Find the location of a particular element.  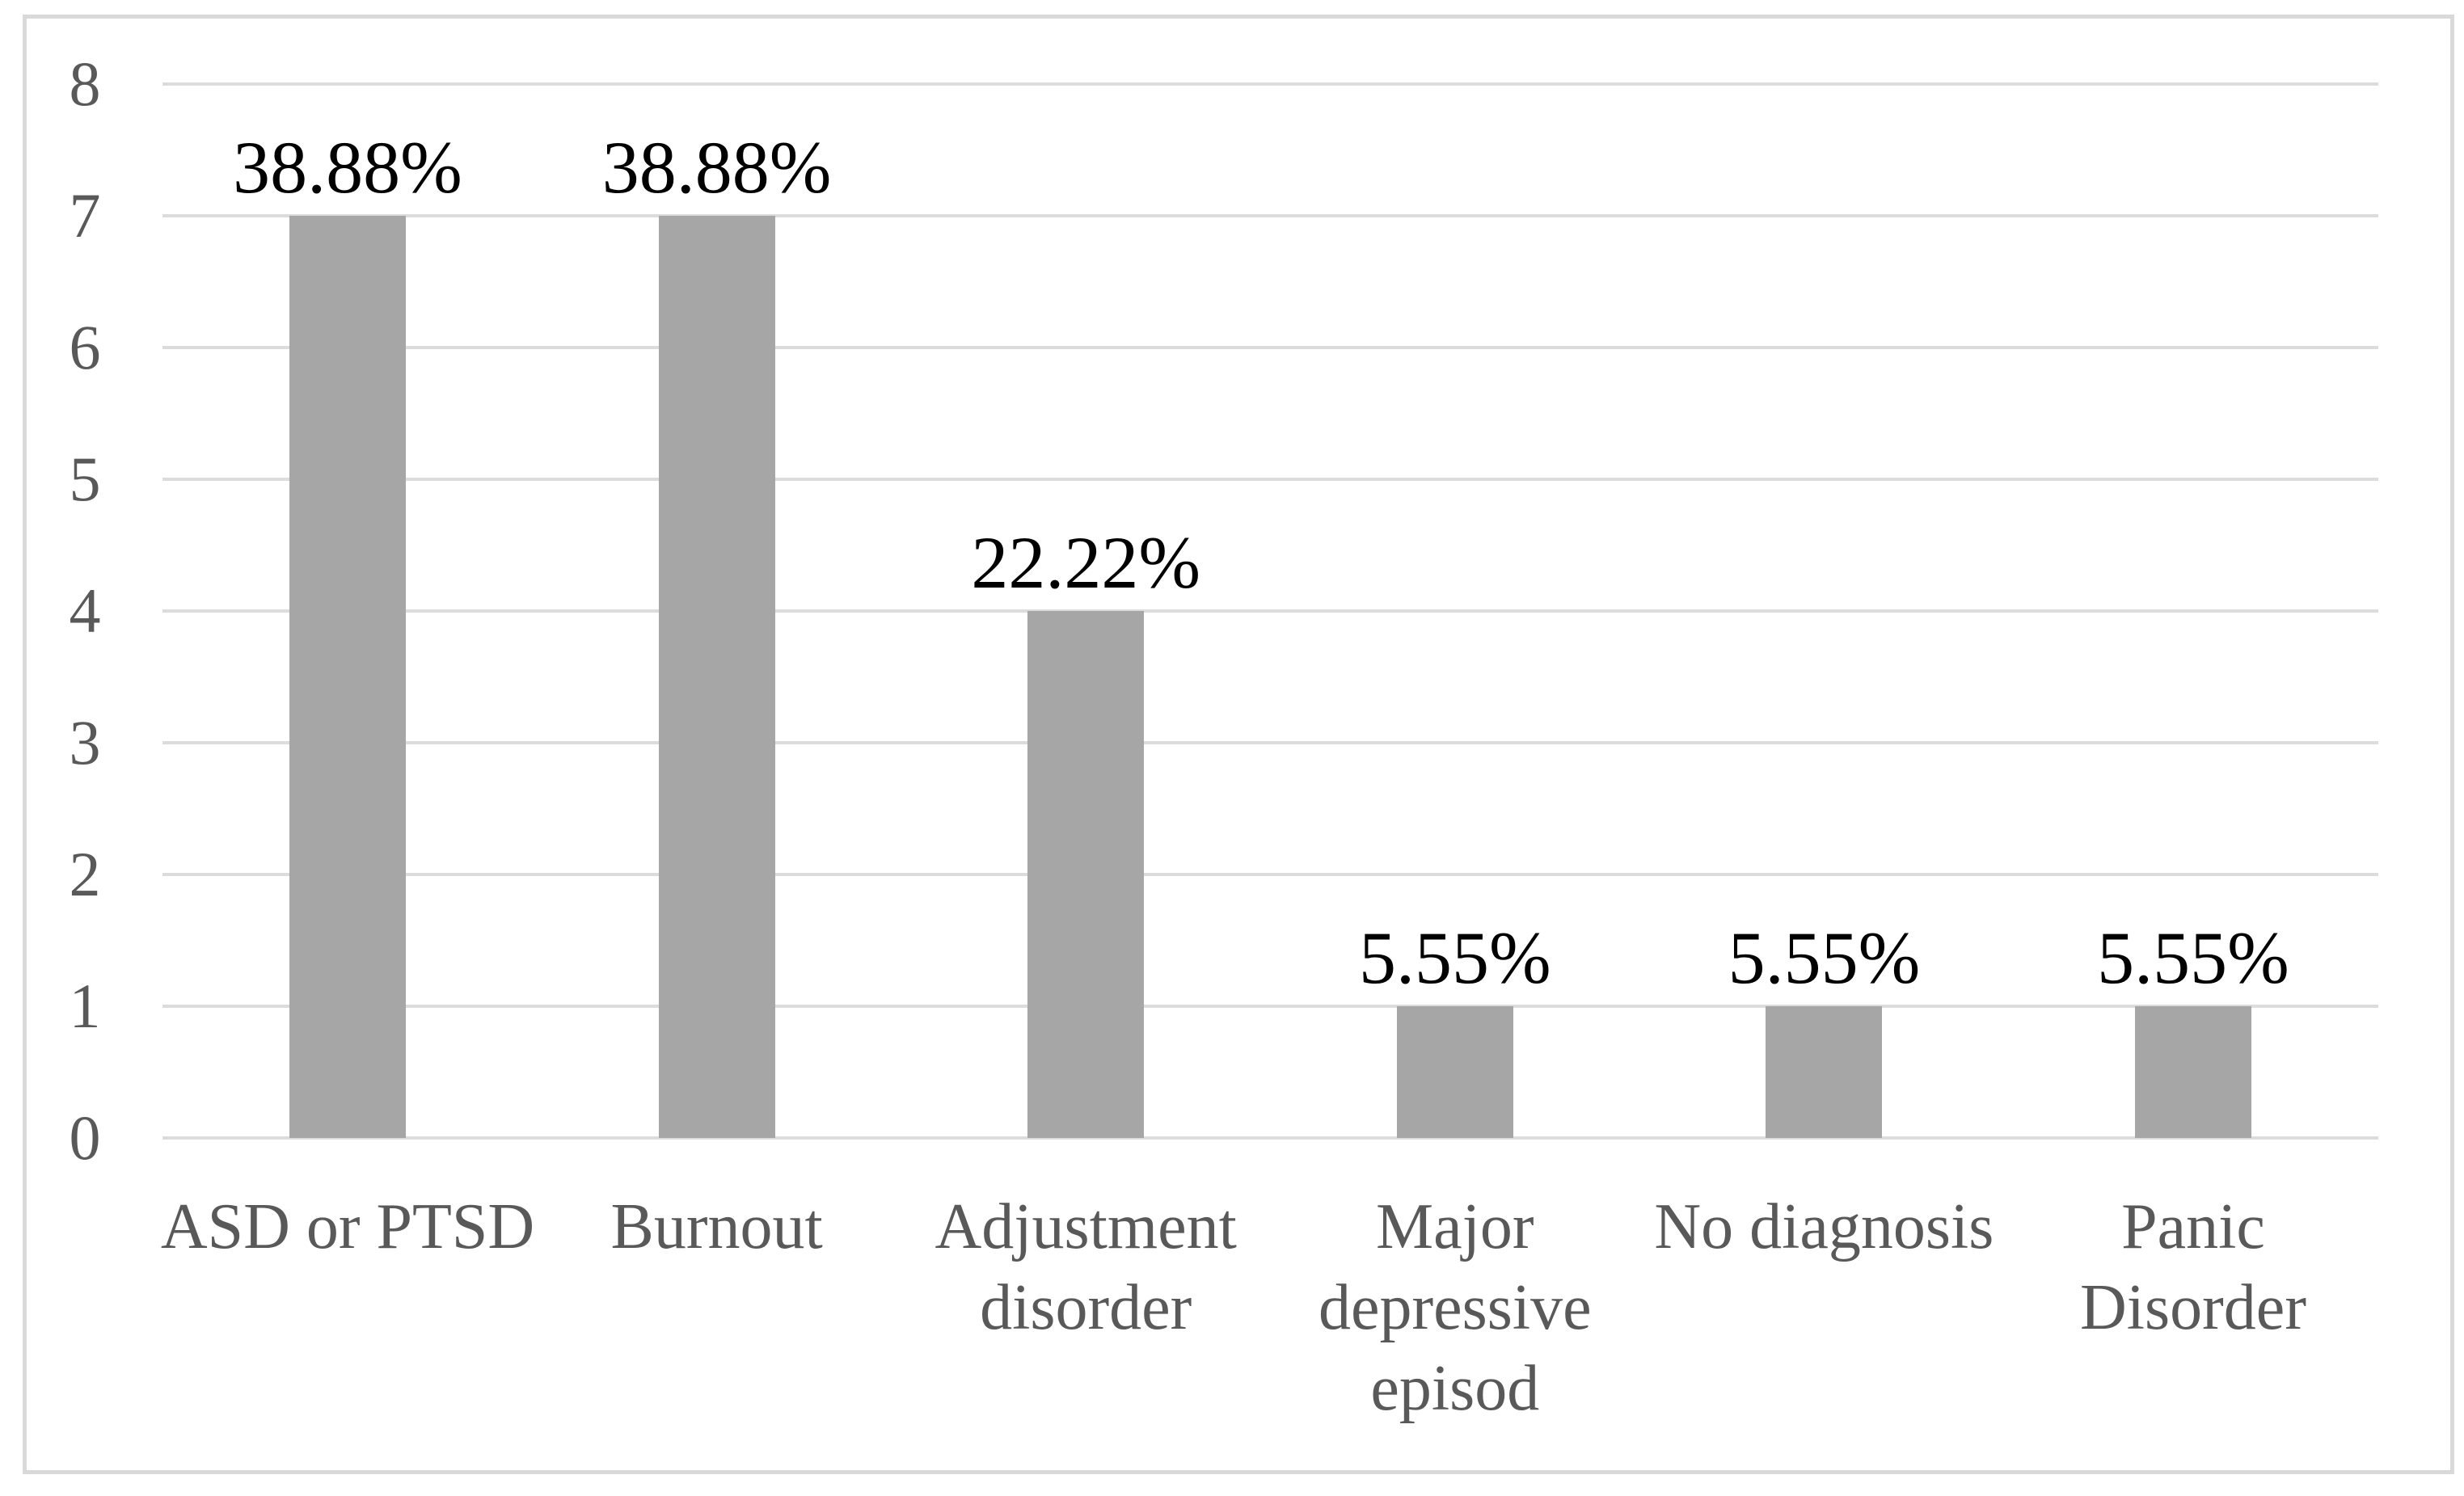

x-axis-category-label-line: Adjustment is located at coordinates (1086, 1226).